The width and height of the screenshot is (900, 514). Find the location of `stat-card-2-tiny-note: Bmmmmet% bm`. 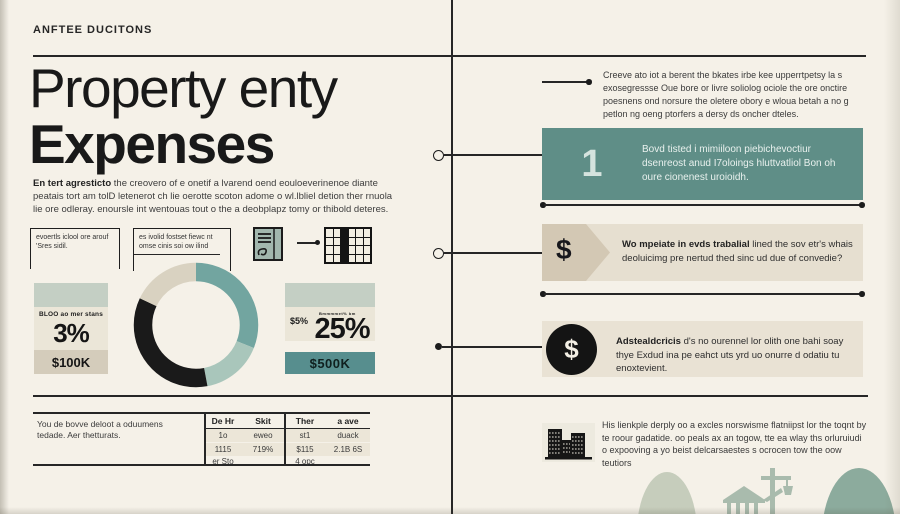

stat-card-2-tiny-note: Bmmmmet% bm is located at coordinates (337, 313).